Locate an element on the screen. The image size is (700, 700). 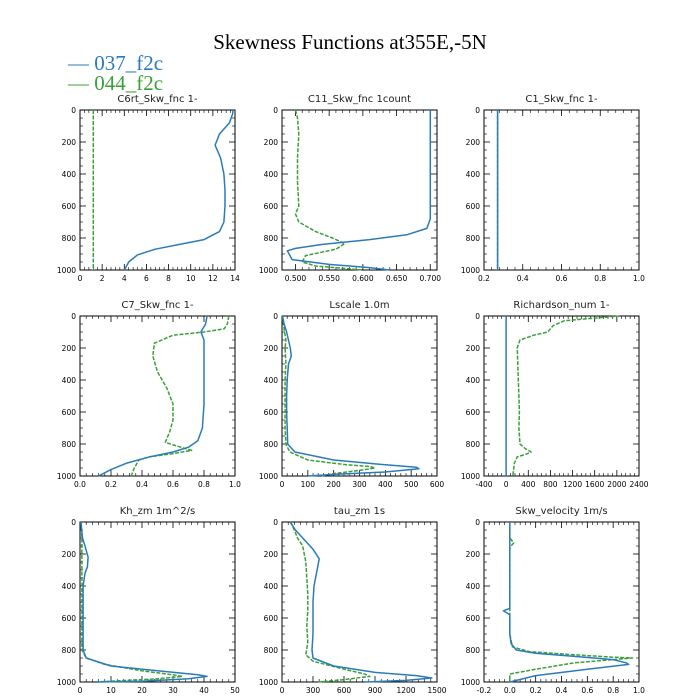
x-tick-label: 1600 is located at coordinates (594, 484).